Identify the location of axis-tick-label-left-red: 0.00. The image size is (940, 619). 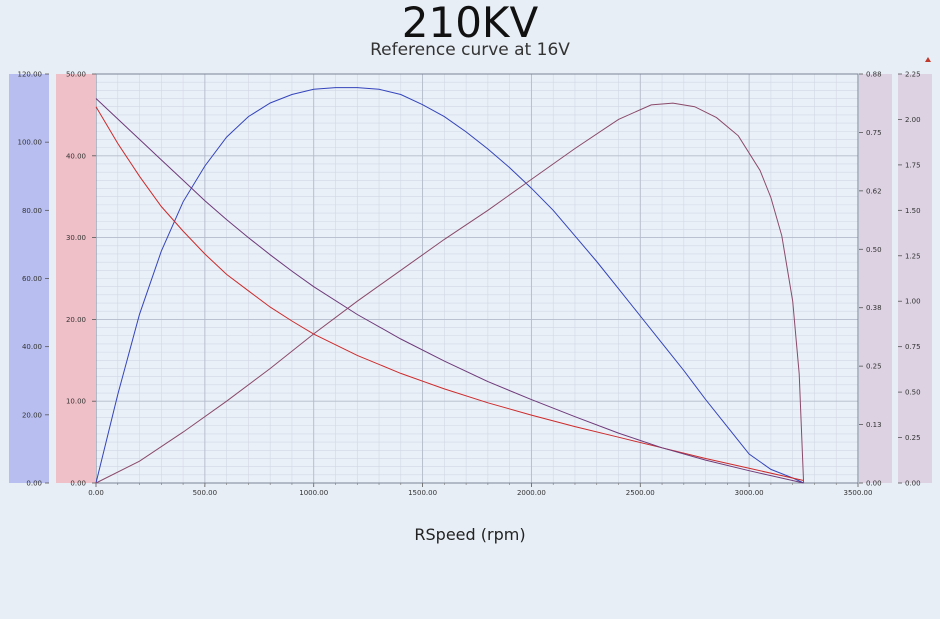
(78, 484).